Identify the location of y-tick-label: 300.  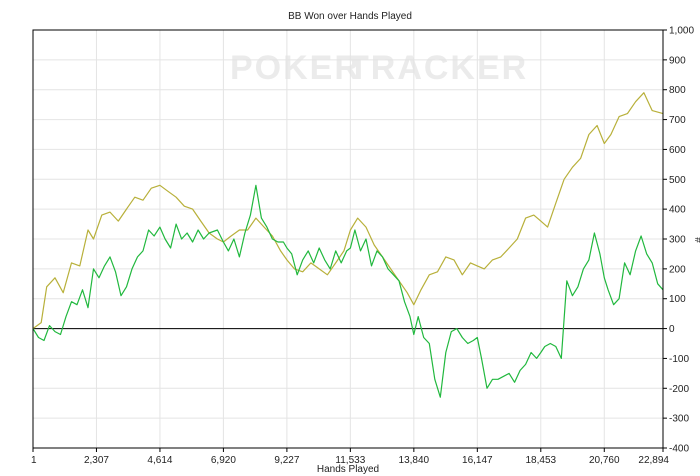
(677, 240).